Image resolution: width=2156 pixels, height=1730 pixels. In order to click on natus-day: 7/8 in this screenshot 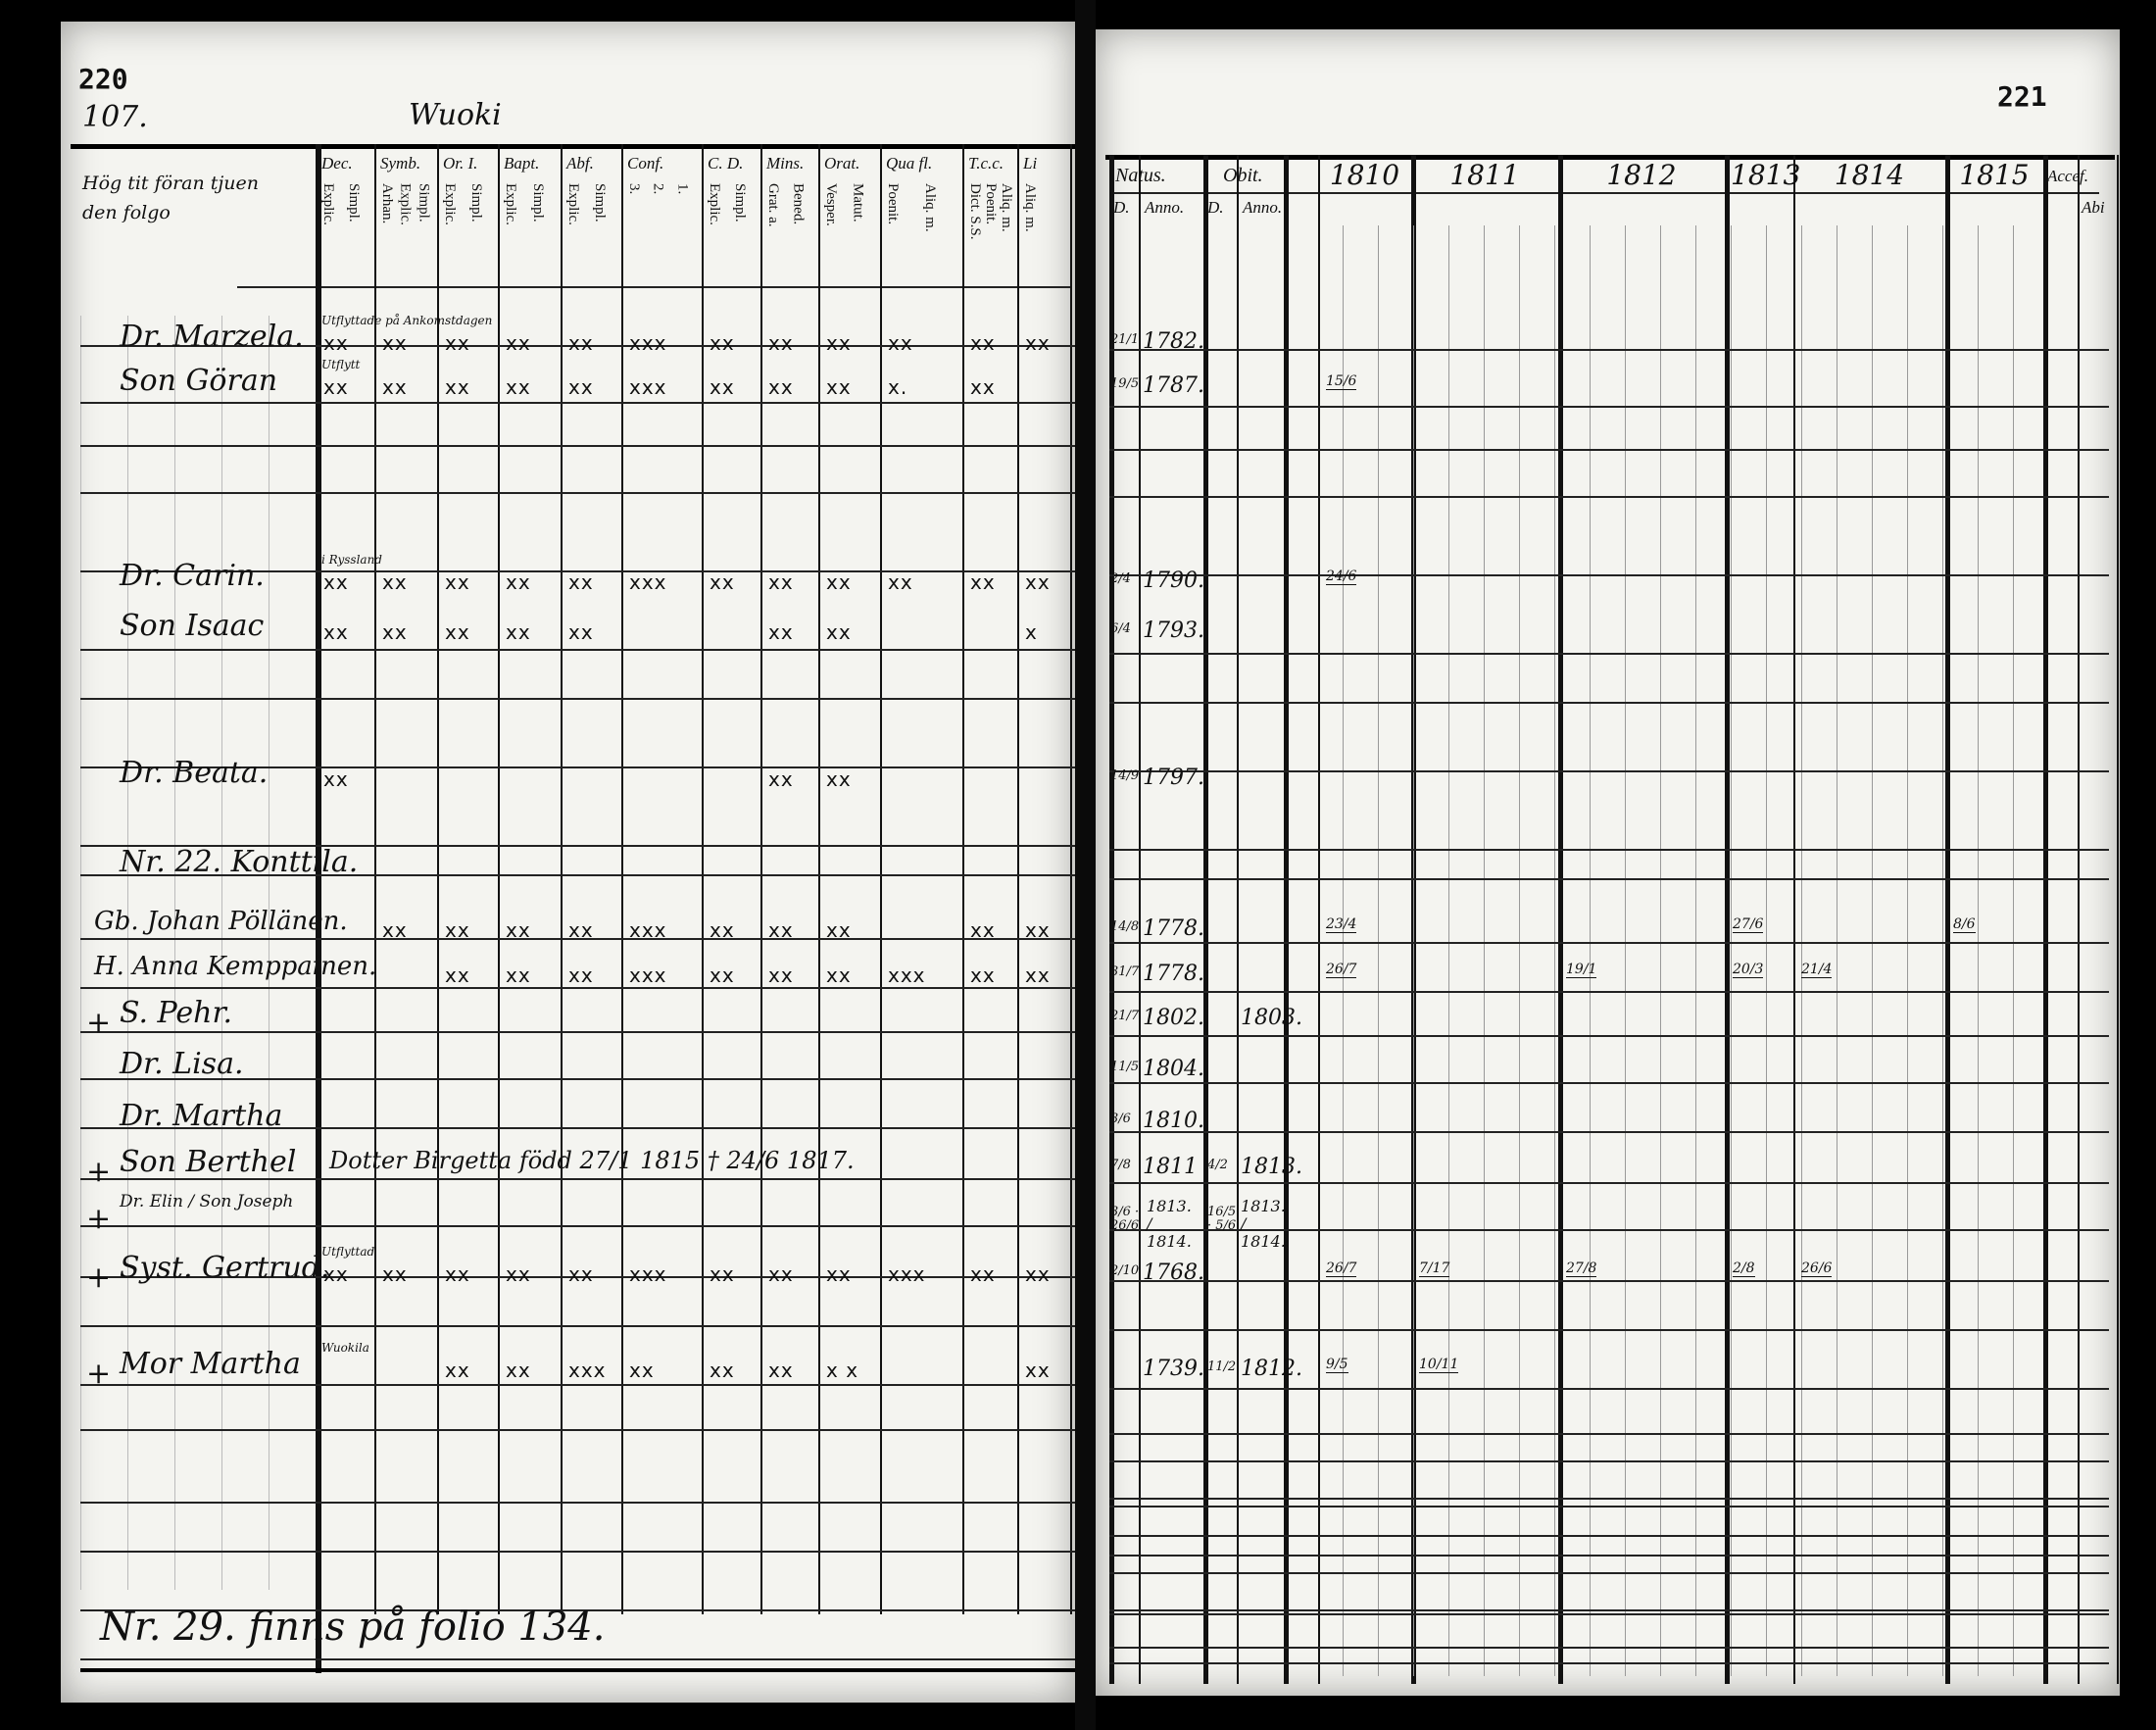, I will do `click(1120, 1165)`.